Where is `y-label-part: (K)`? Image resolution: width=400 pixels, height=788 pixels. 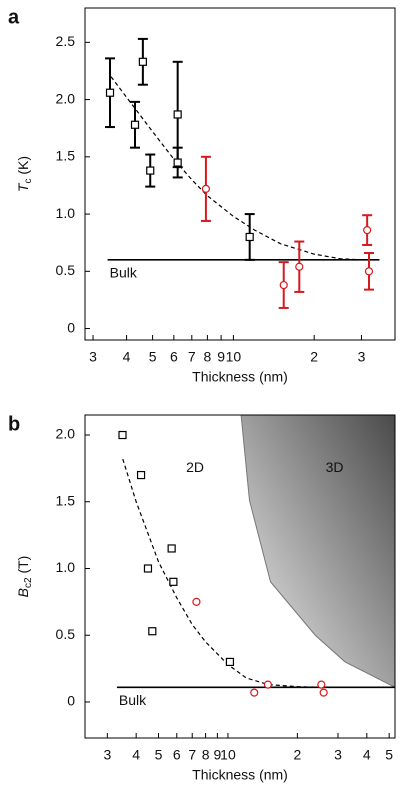
y-label-part: (K) is located at coordinates (23, 167).